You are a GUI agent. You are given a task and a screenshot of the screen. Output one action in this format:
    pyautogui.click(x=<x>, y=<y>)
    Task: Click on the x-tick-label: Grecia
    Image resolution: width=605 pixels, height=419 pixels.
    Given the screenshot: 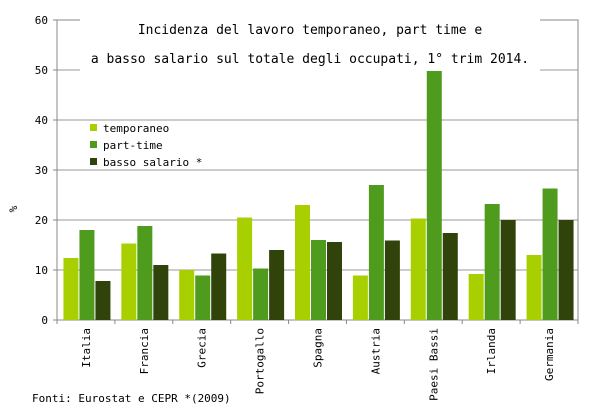 What is the action you would take?
    pyautogui.click(x=202, y=348)
    